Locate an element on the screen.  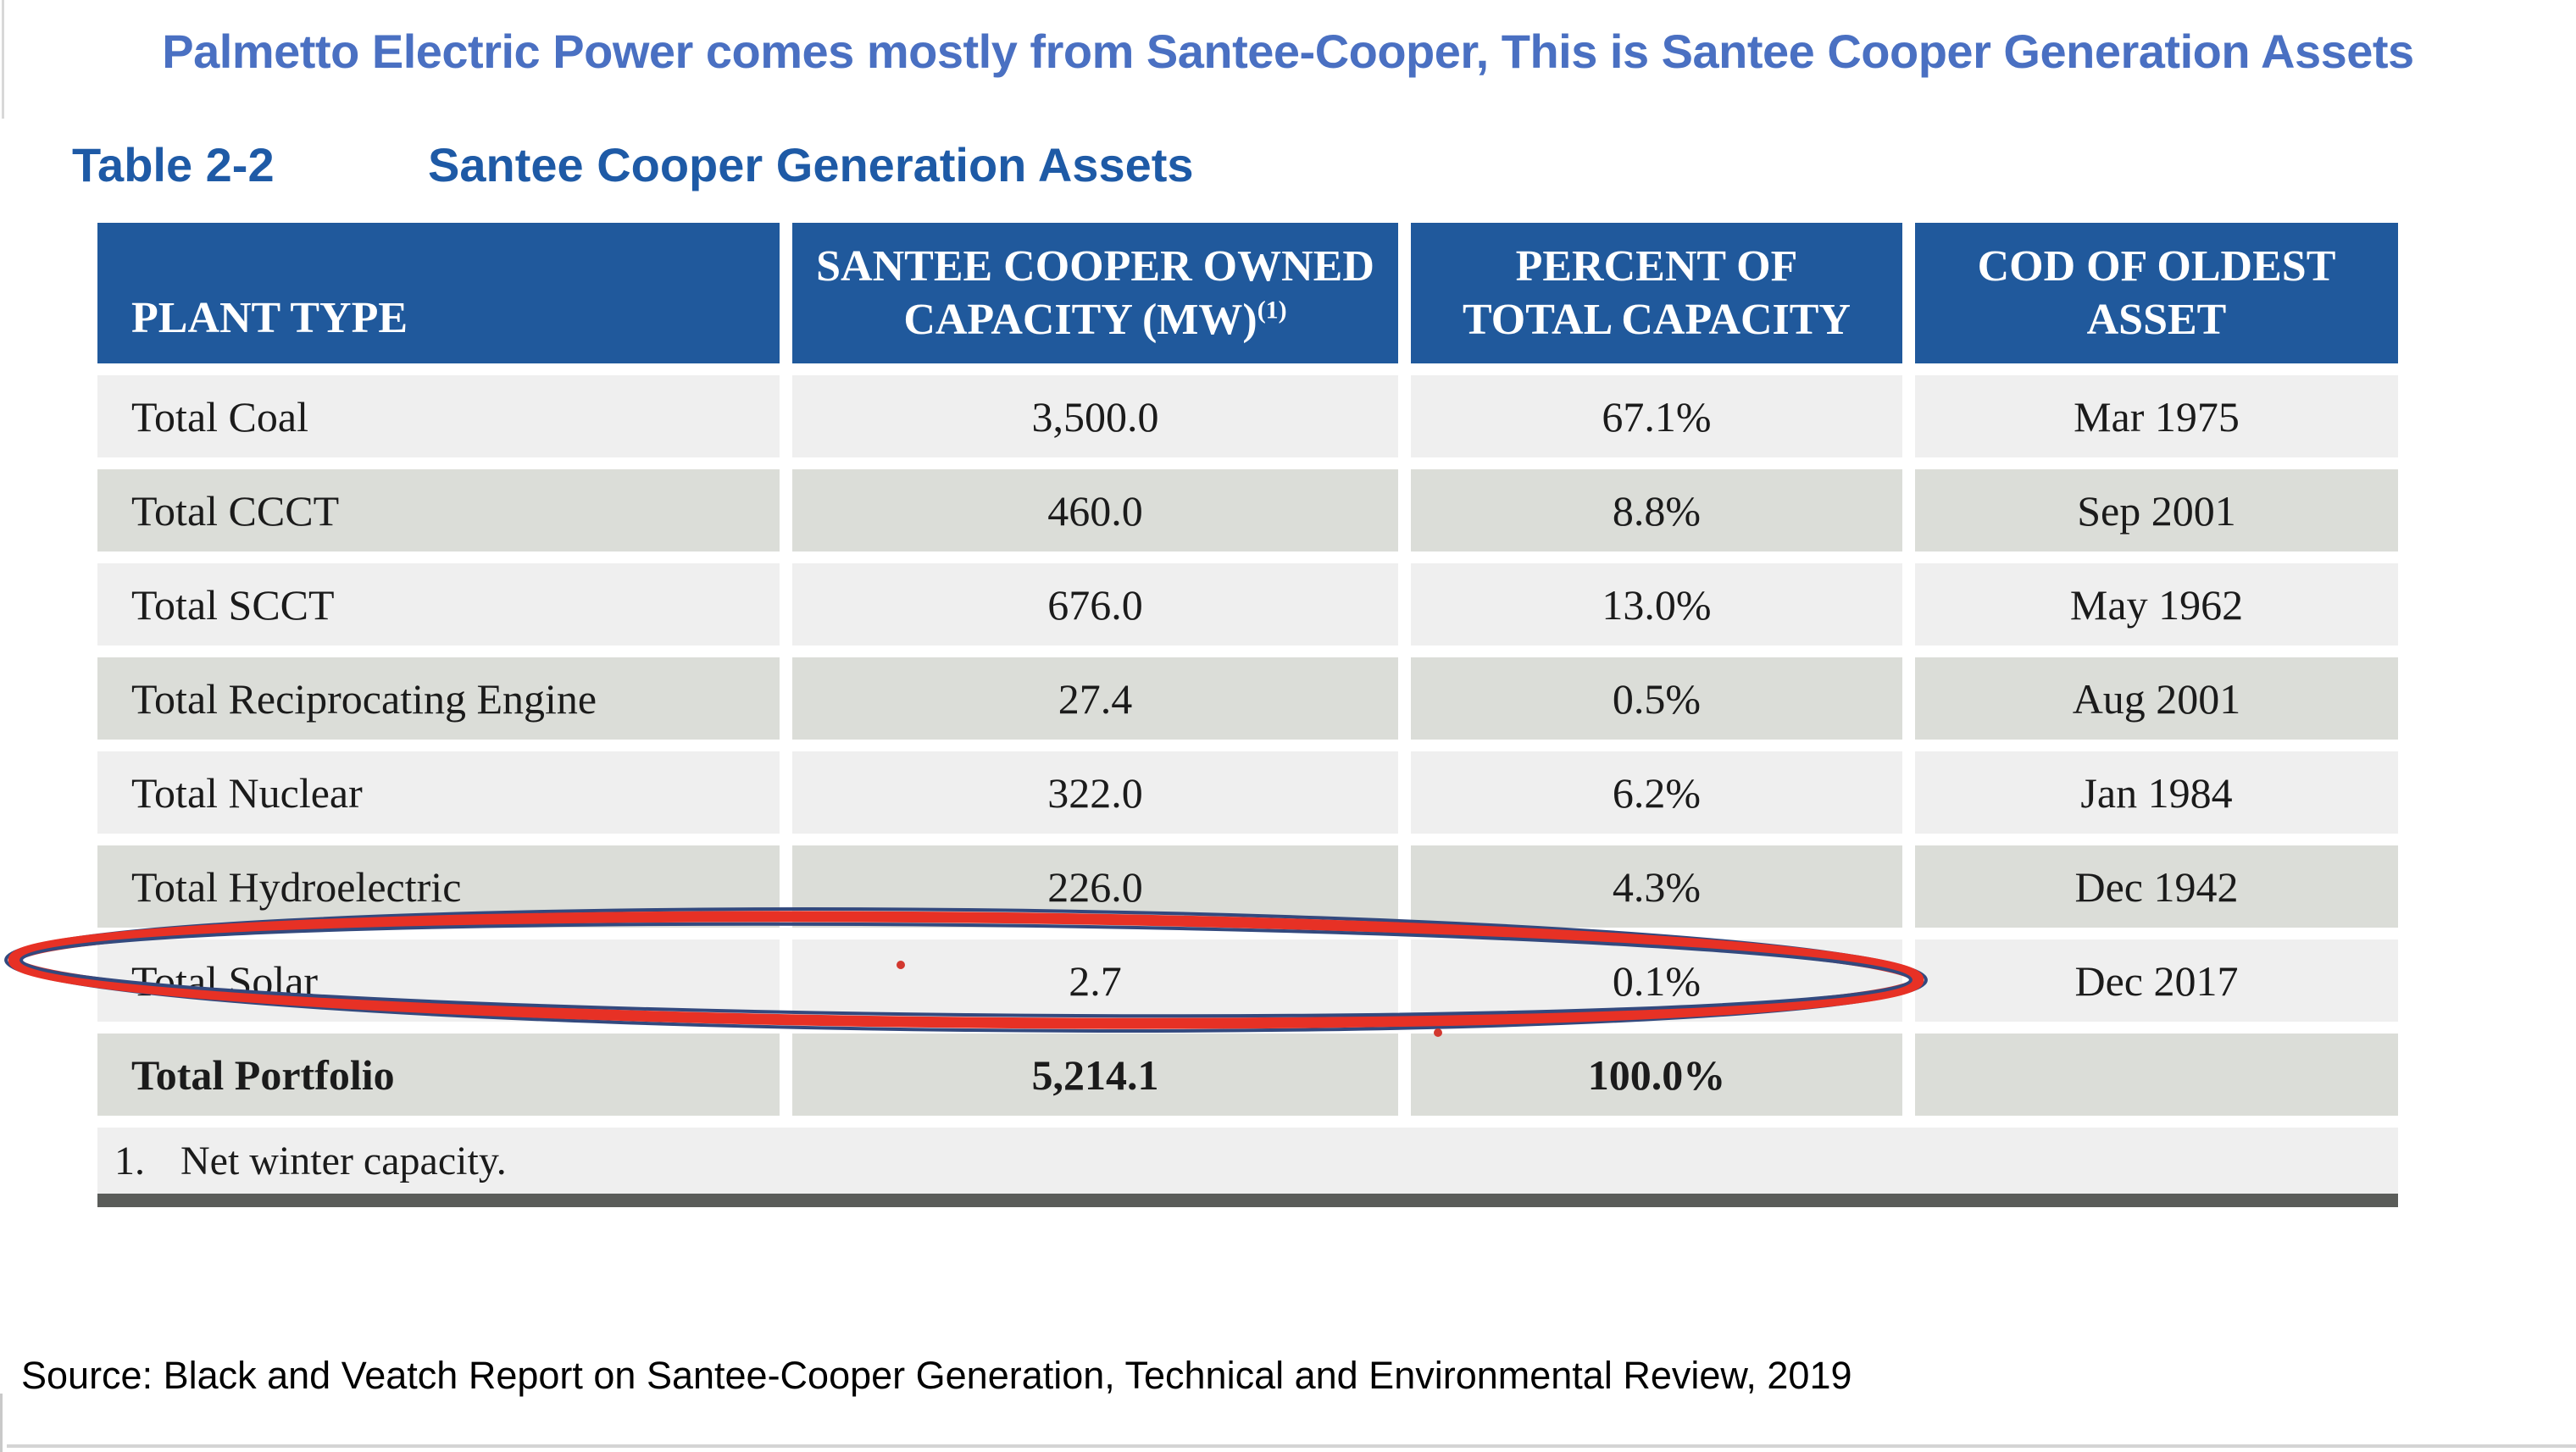
table-bottom-border is located at coordinates (1247, 1200).